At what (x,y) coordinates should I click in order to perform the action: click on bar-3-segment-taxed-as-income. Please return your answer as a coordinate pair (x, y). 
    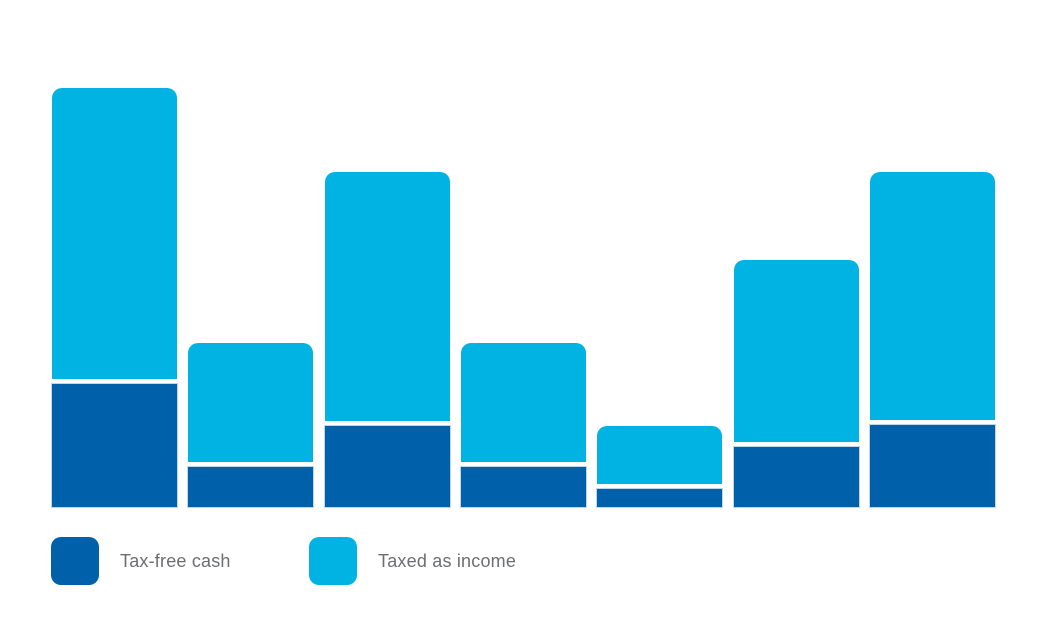
    Looking at the image, I should click on (387, 296).